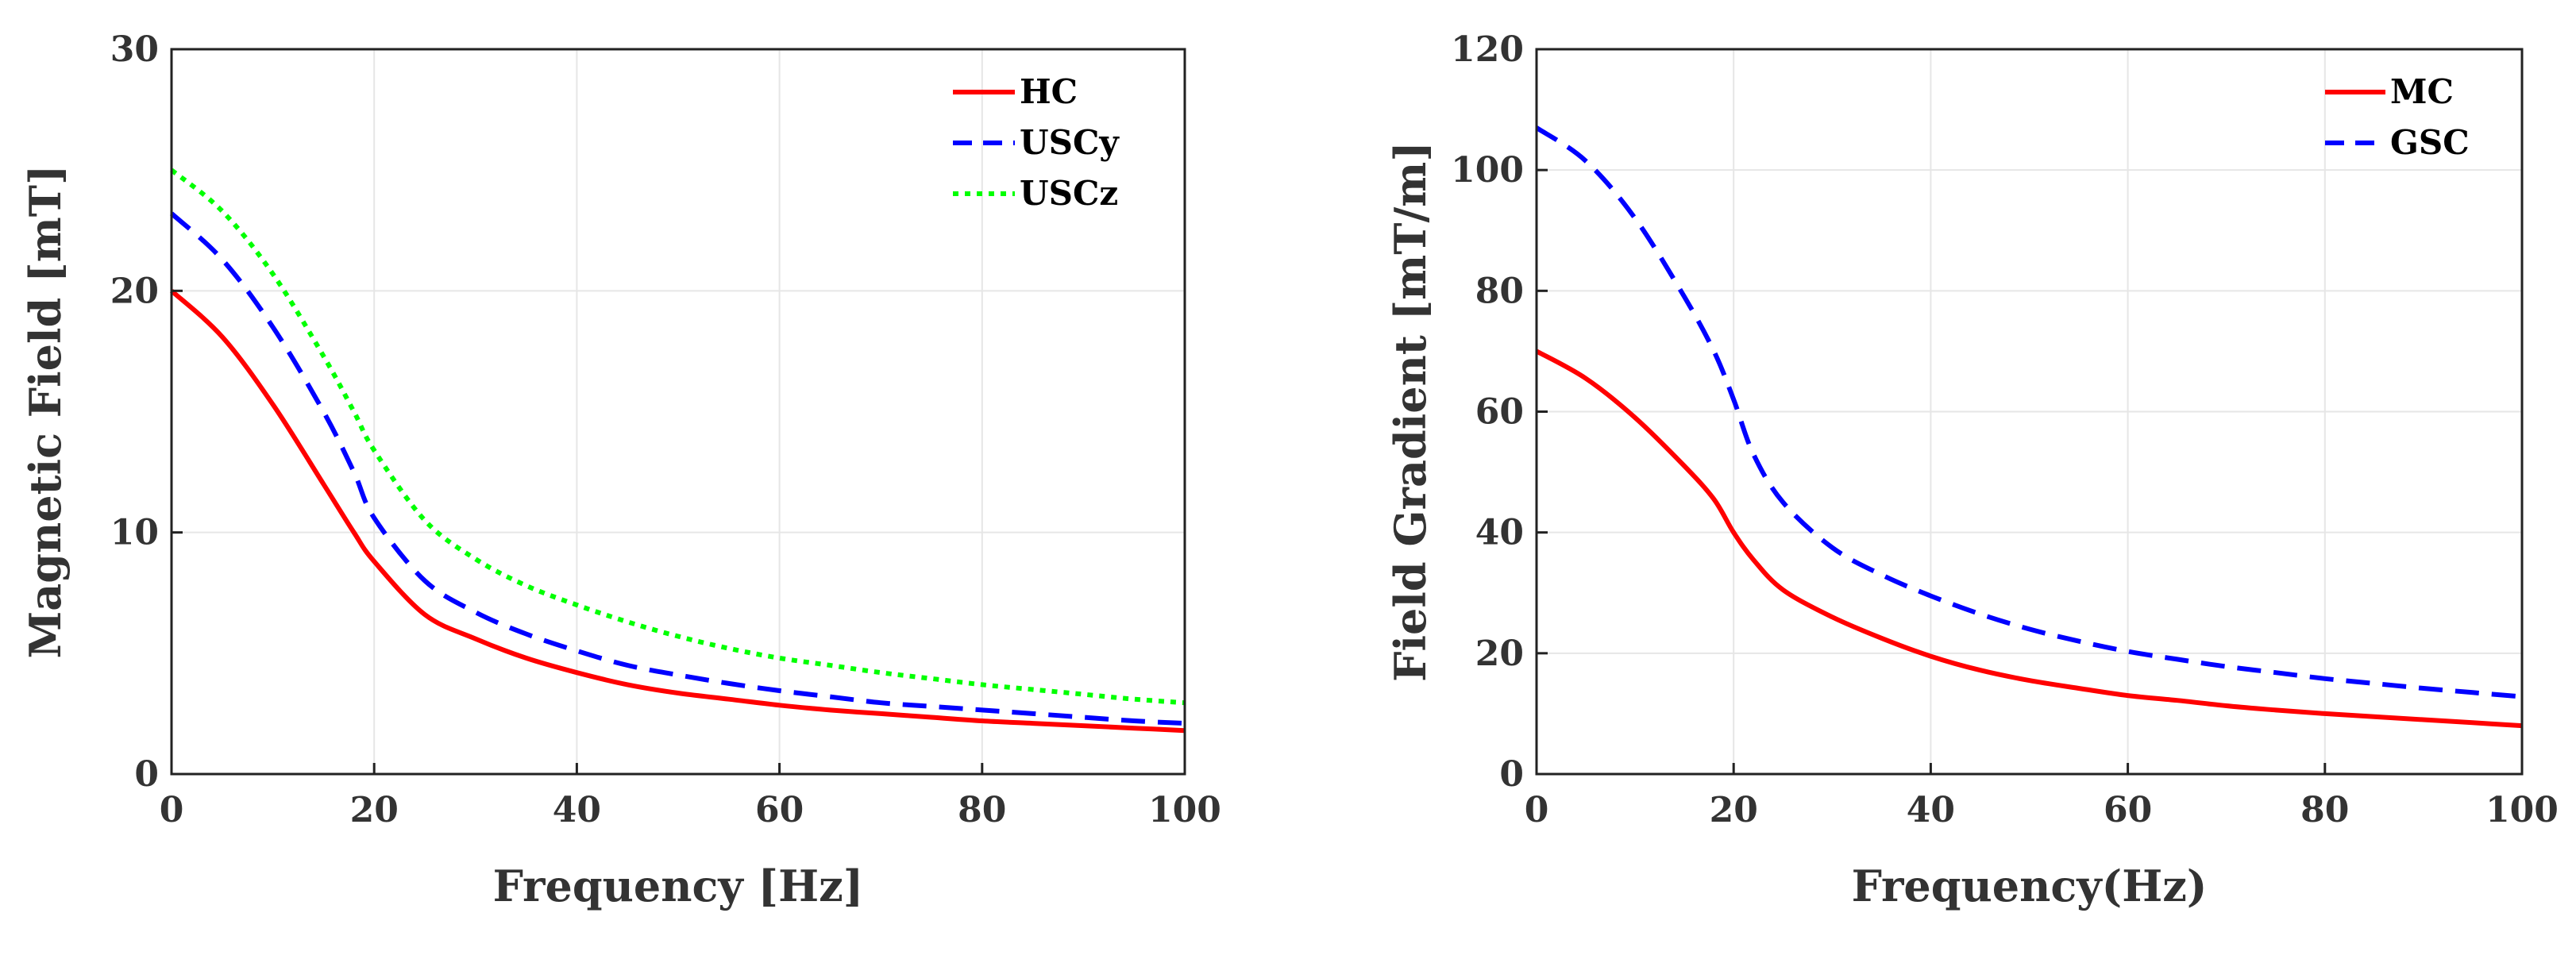 This screenshot has height=963, width=2576. I want to click on right-chart-legend-label-gsc: GSC, so click(2430, 143).